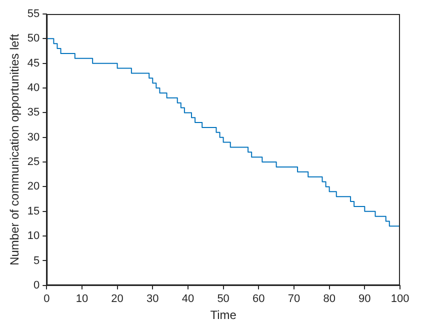 The height and width of the screenshot is (327, 436). Describe the element at coordinates (117, 299) in the screenshot. I see `x-tick-label: 20` at that location.